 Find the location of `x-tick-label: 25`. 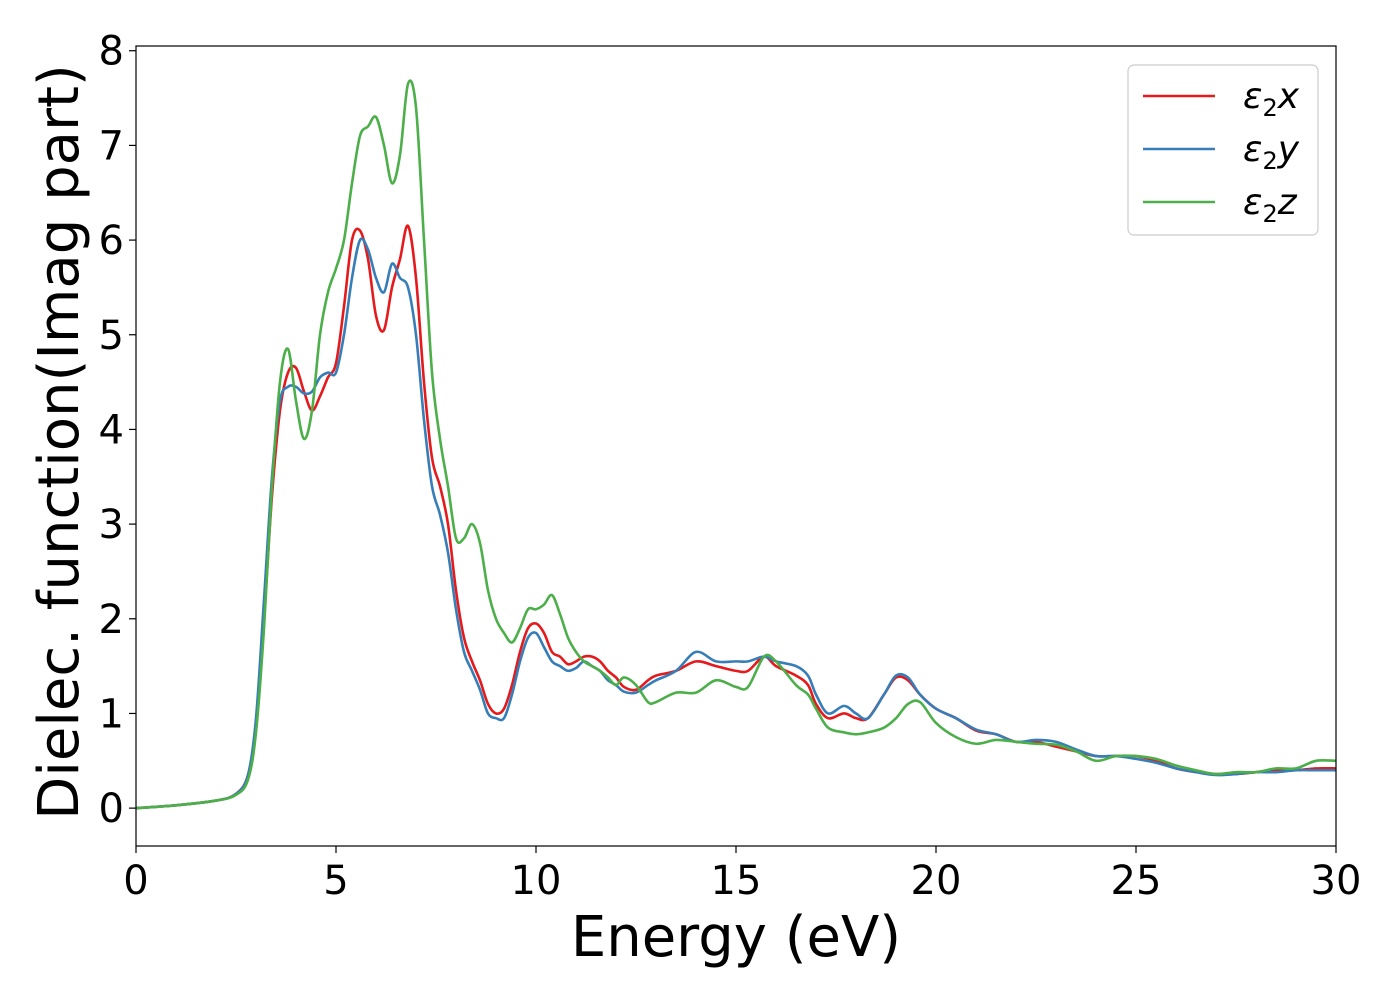

x-tick-label: 25 is located at coordinates (1136, 881).